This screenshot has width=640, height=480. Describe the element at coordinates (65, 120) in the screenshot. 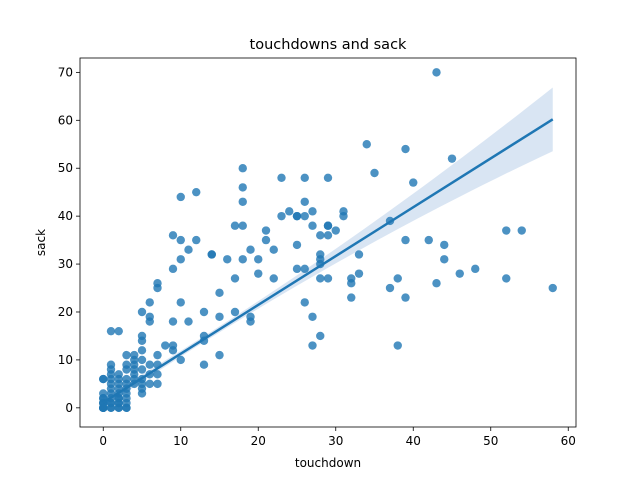

I see `y-tick-label: 60` at that location.